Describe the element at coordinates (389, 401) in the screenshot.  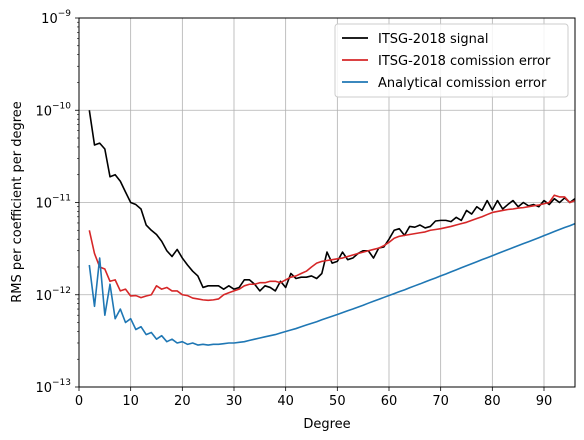
I see `x-tick-label: 60` at that location.